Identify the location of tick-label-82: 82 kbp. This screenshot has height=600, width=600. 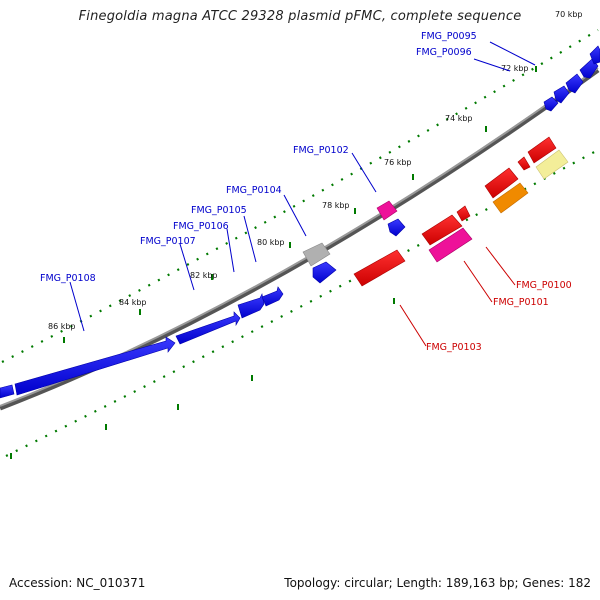
(204, 275).